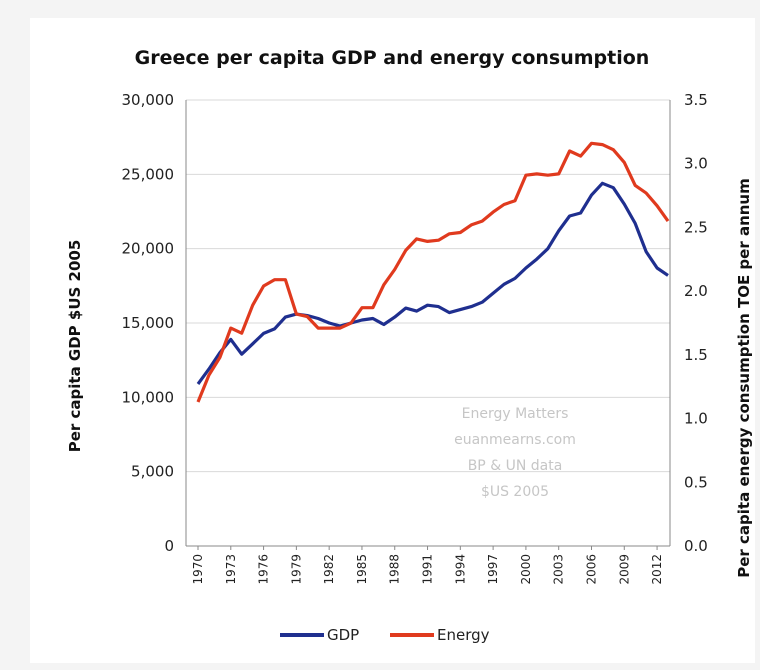 The height and width of the screenshot is (670, 760). What do you see at coordinates (148, 397) in the screenshot?
I see `y-tick-left-label: 10,000` at bounding box center [148, 397].